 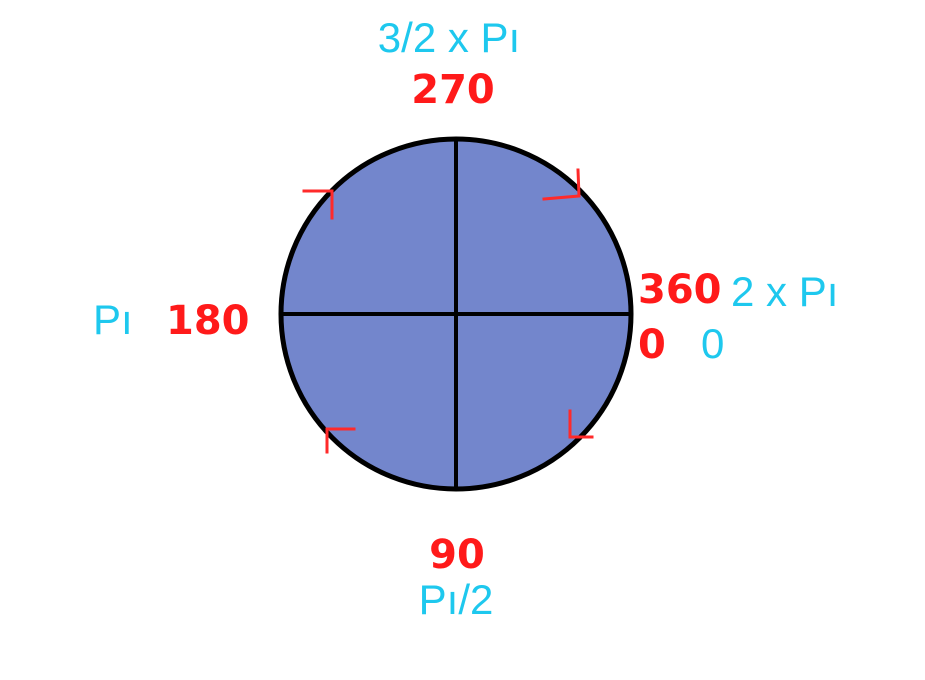 What do you see at coordinates (680, 290) in the screenshot?
I see `right-degrees-upper-label: 360` at bounding box center [680, 290].